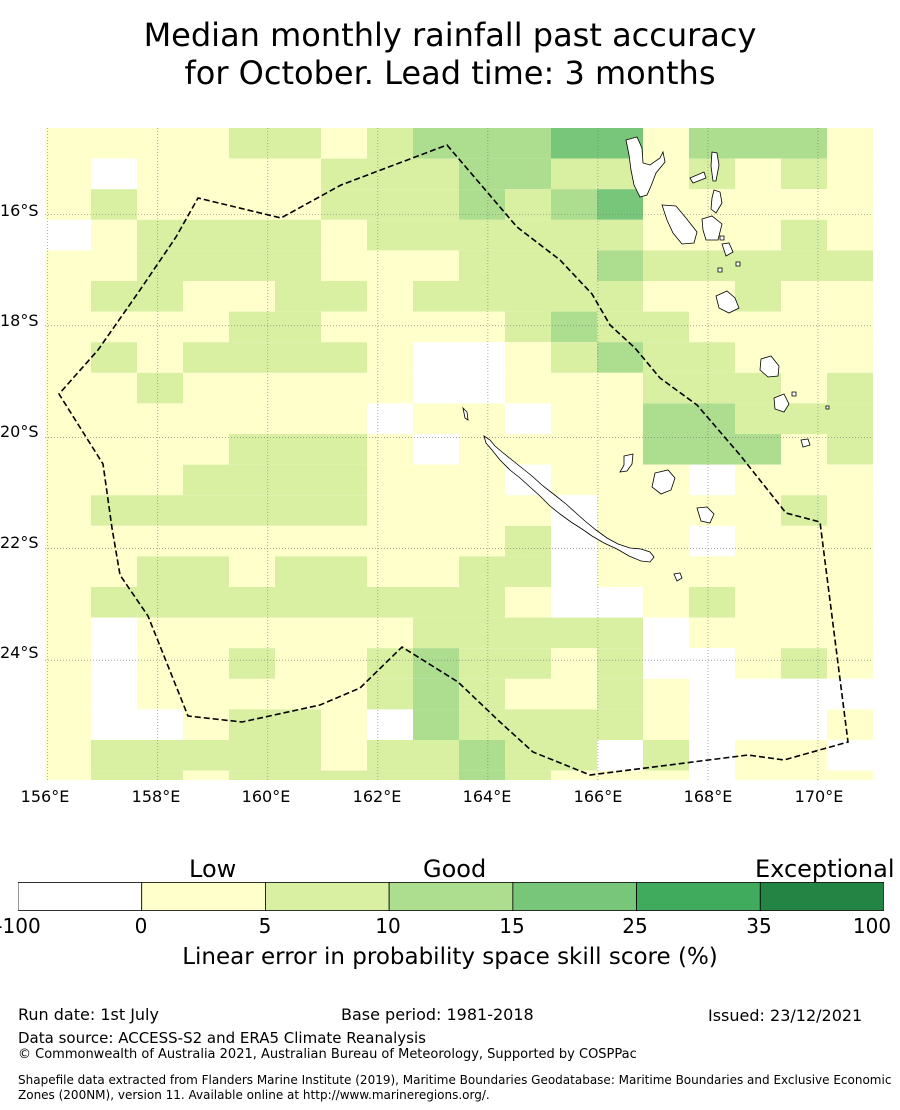  I want to click on colorbar-tick-5: 5, so click(265, 926).